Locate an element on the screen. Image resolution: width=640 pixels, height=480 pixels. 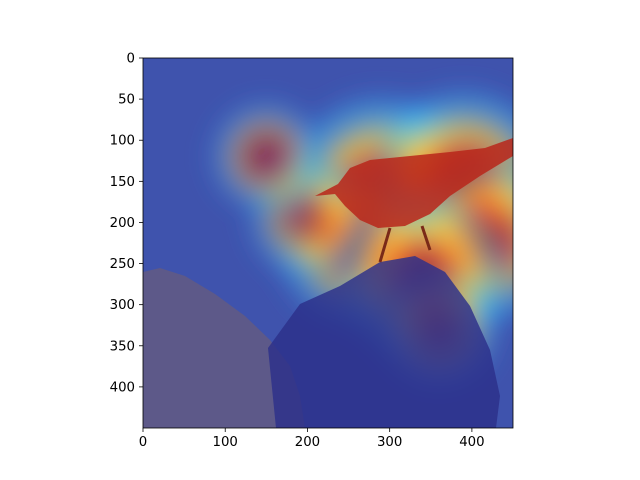
y-tick-label: 200 is located at coordinates (122, 223).